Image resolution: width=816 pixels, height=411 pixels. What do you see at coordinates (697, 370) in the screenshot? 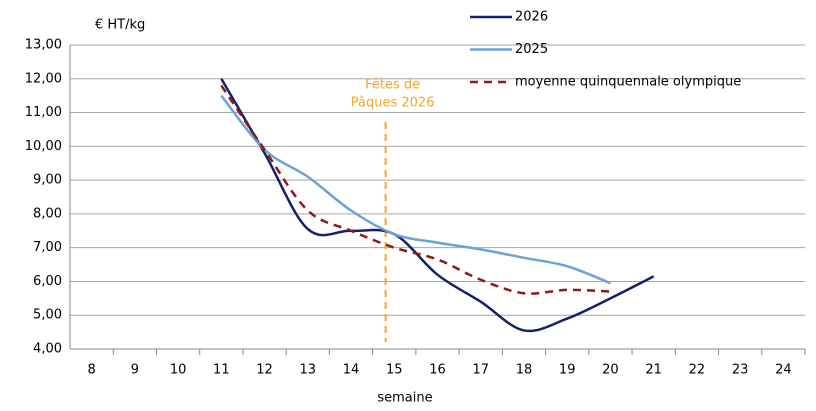
I see `x-tick-label: 22` at bounding box center [697, 370].